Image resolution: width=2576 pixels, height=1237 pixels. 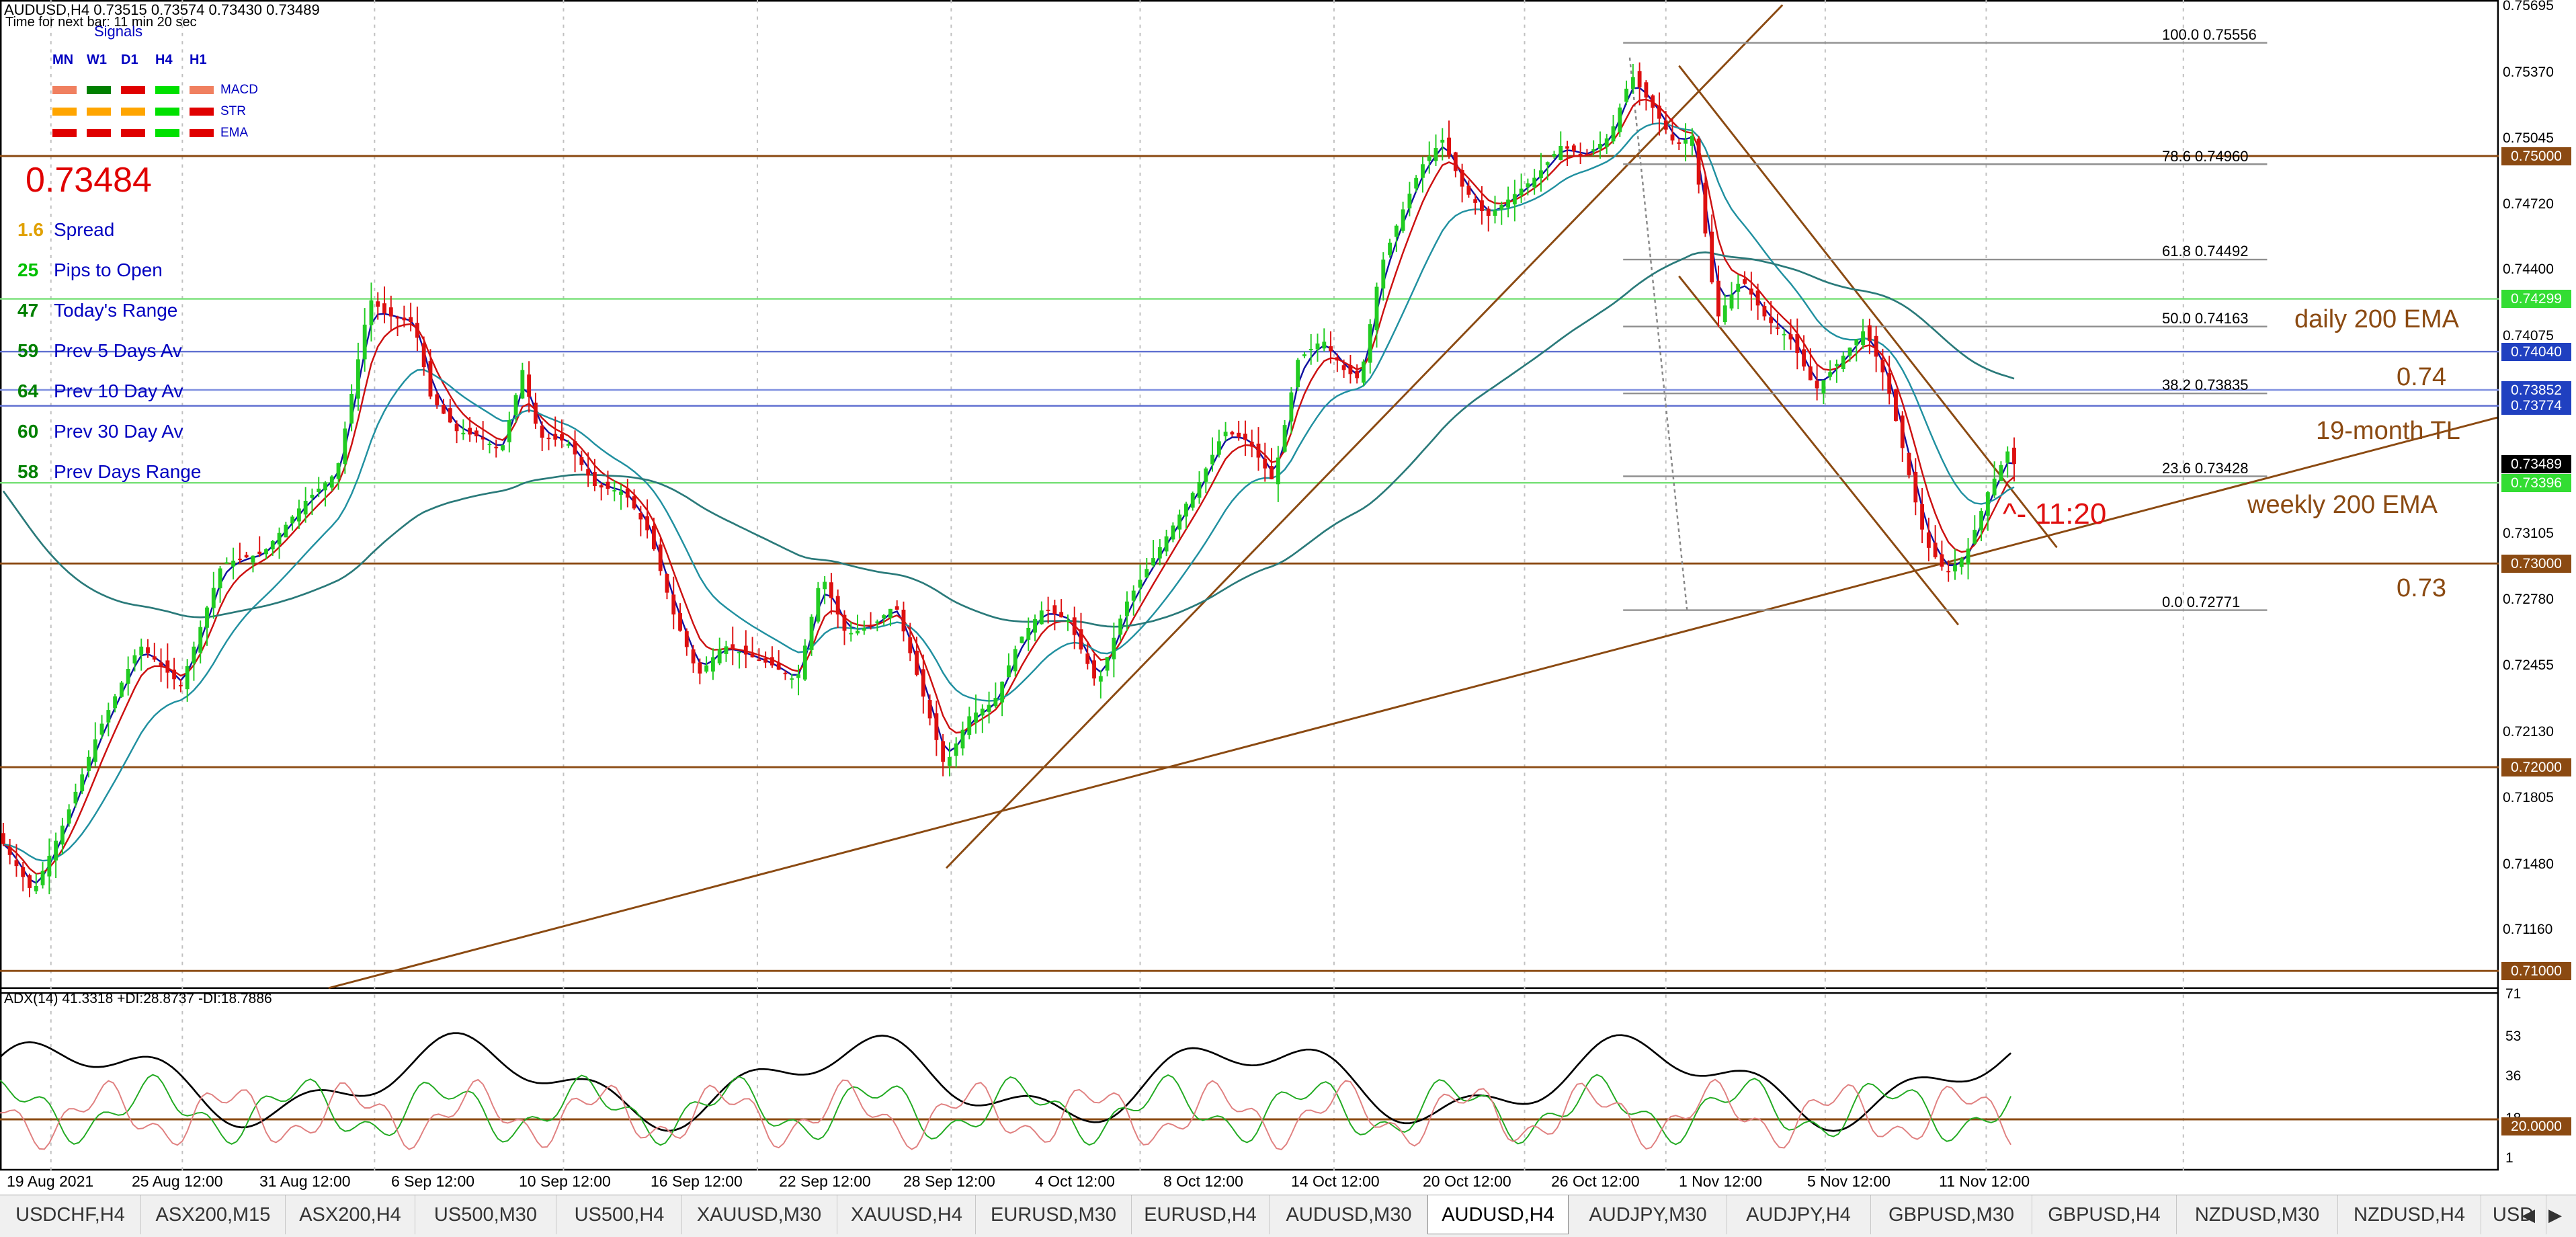 What do you see at coordinates (100, 392) in the screenshot?
I see `stat-row: 64 Prev 10 Day Av` at bounding box center [100, 392].